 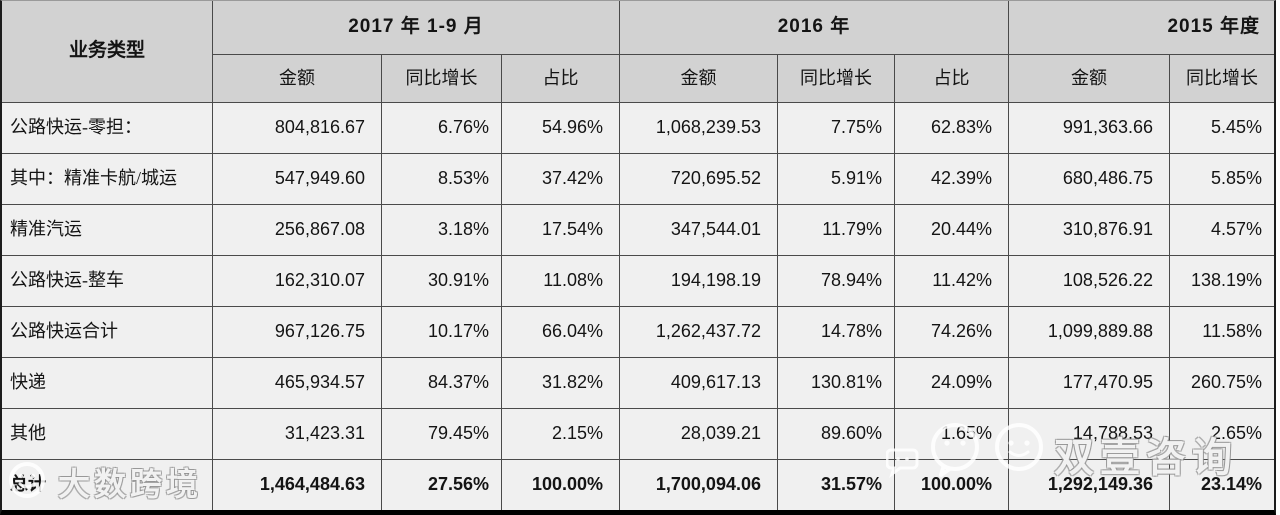 What do you see at coordinates (442, 383) in the screenshot?
I see `table-cell: 84.37%` at bounding box center [442, 383].